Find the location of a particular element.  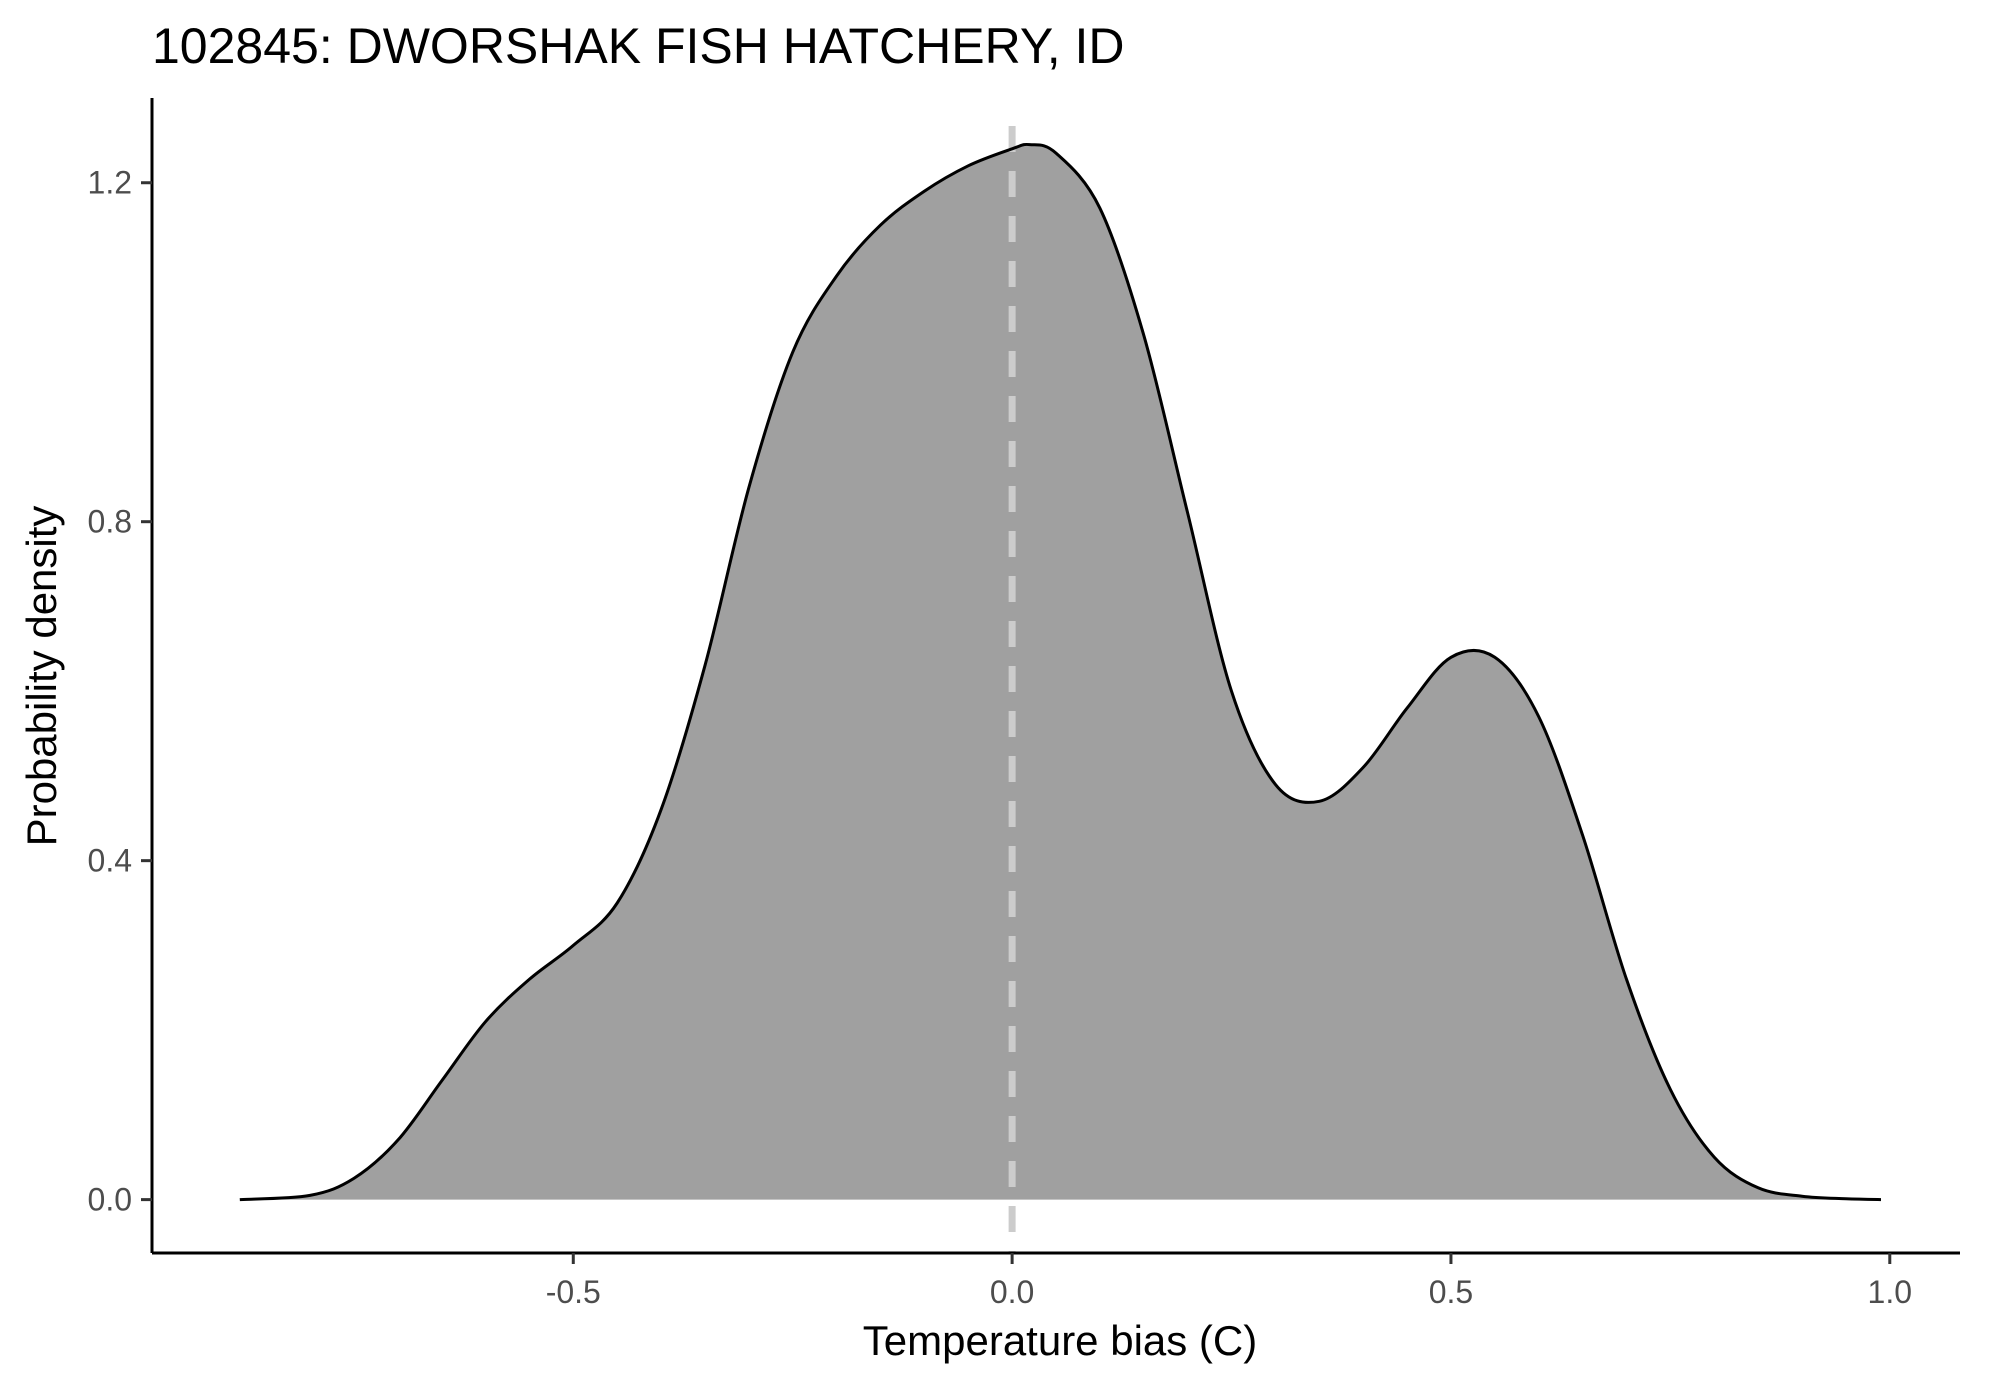

x-axis-ticks: -0.5 0.0 0.5 1.0 is located at coordinates (1229, 1281).